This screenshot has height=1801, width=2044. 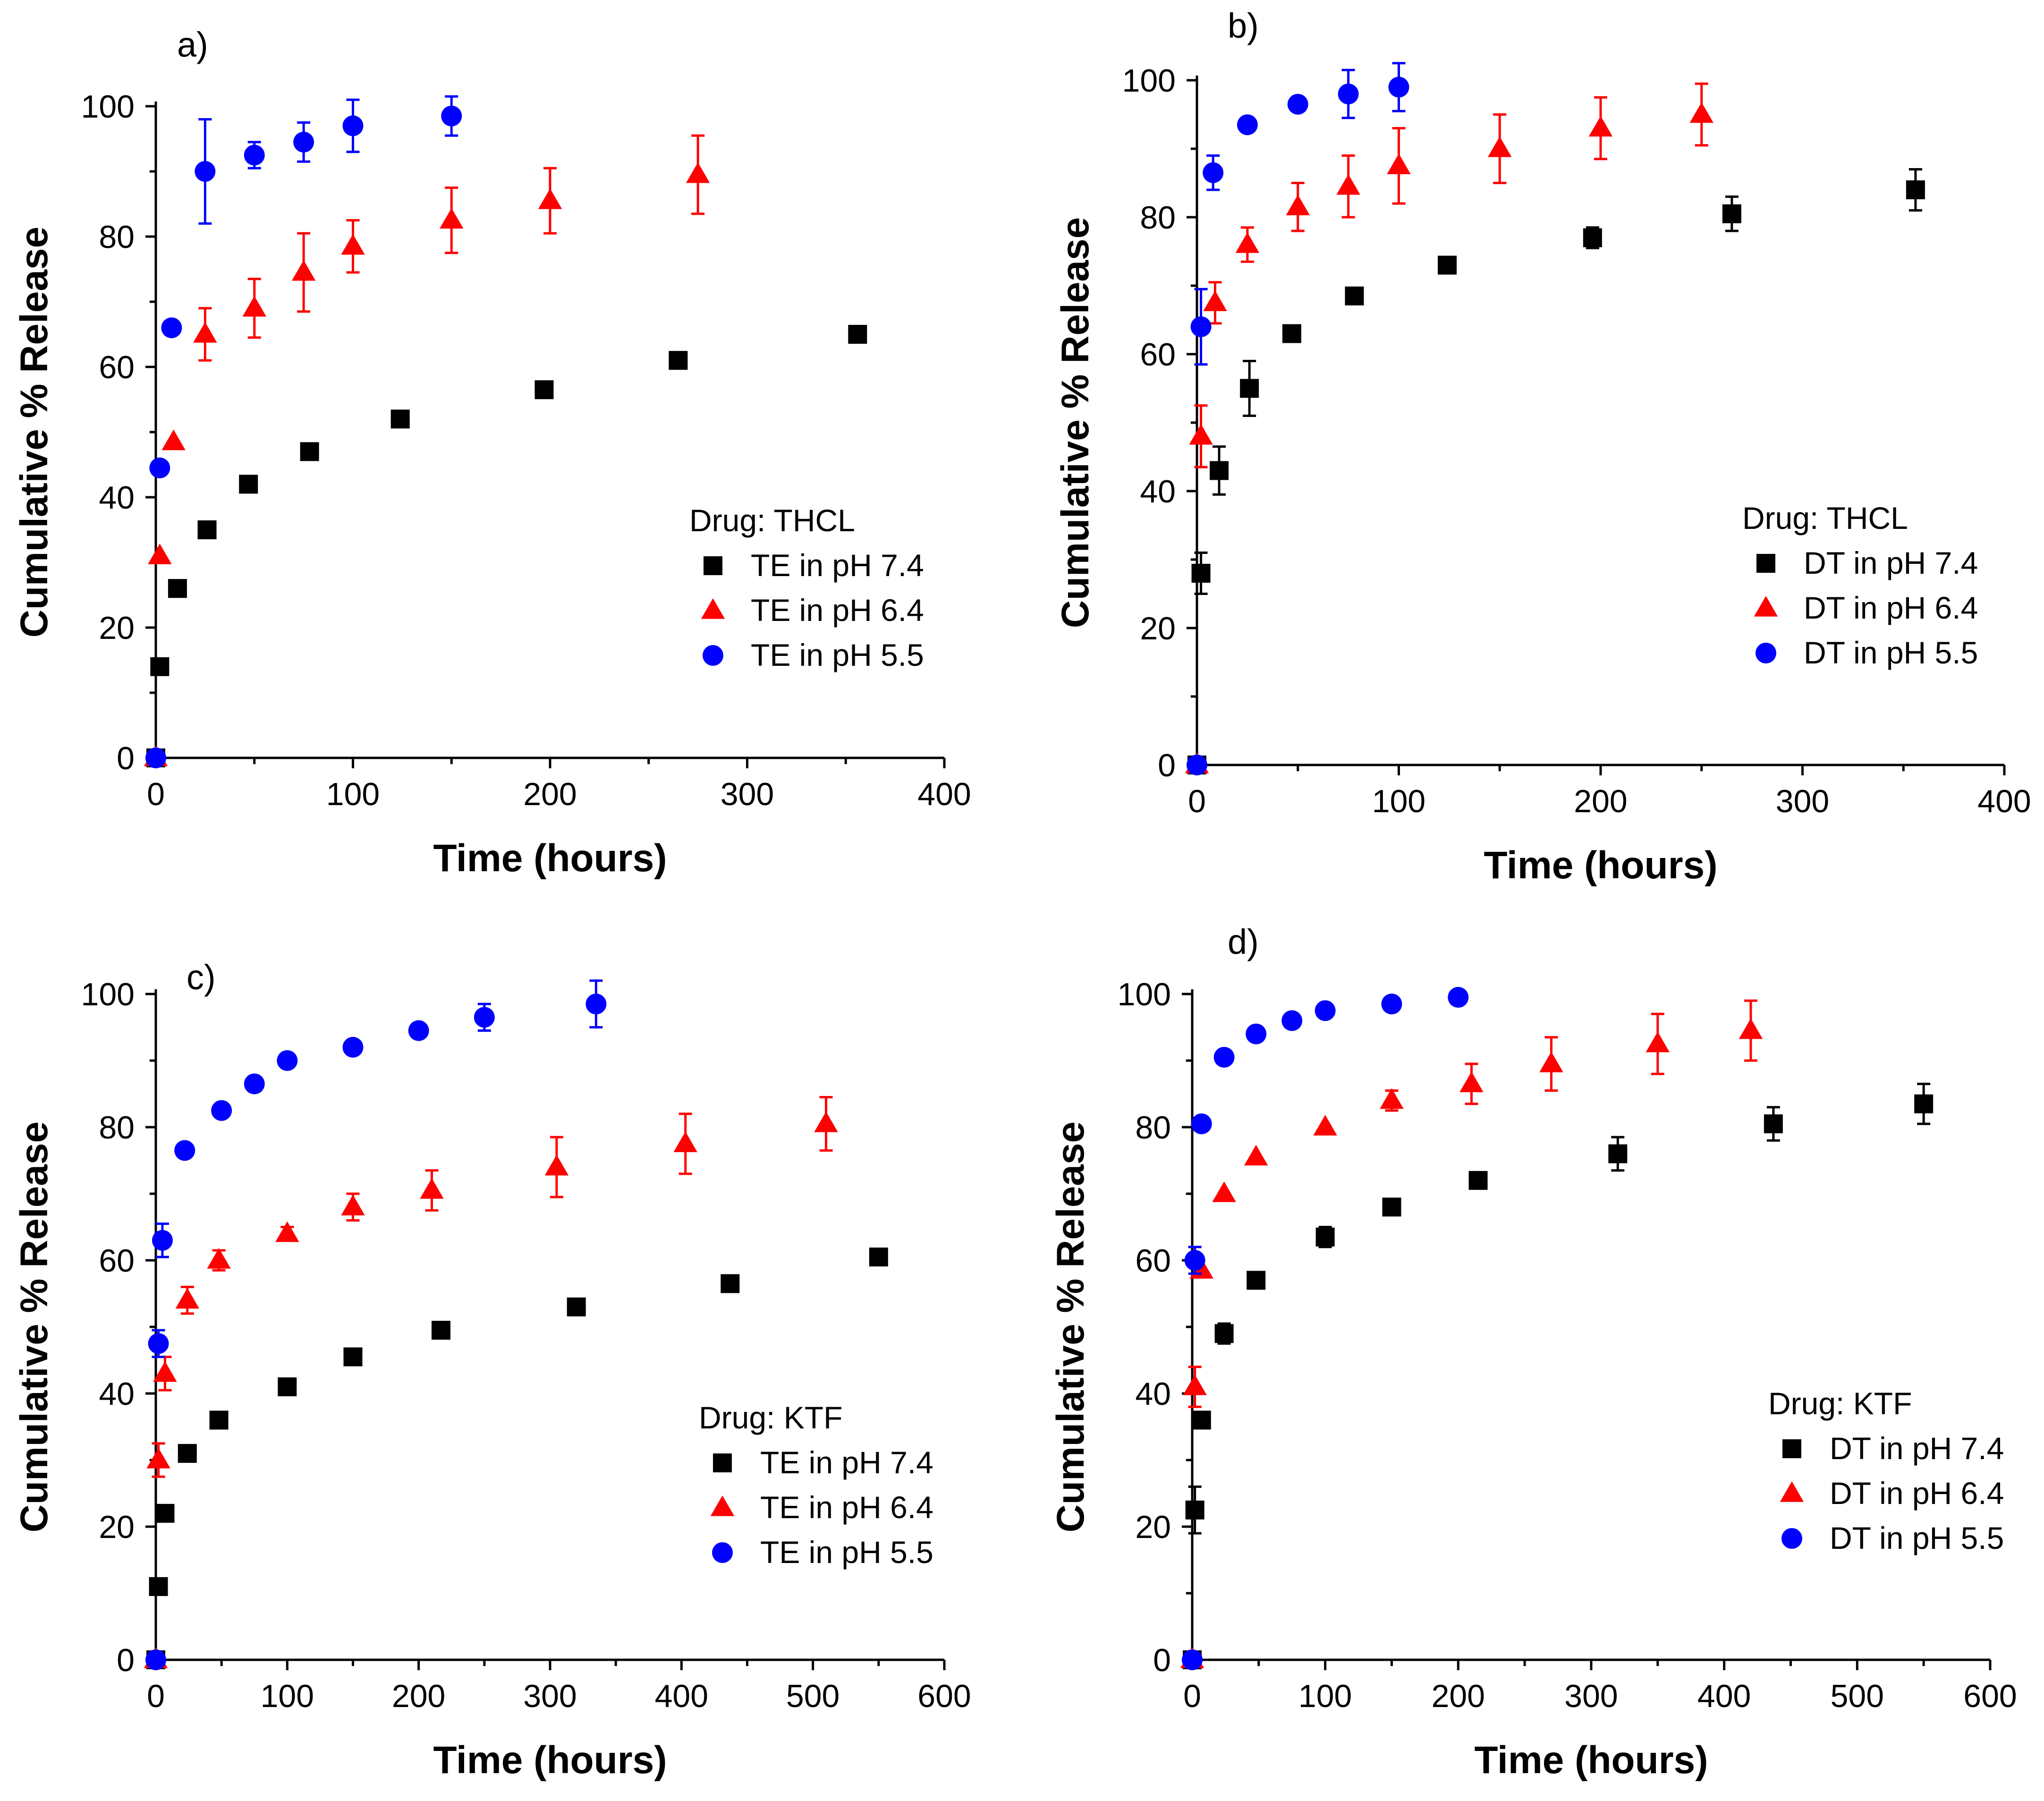 What do you see at coordinates (1803, 801) in the screenshot?
I see `x-tick-label: 300` at bounding box center [1803, 801].